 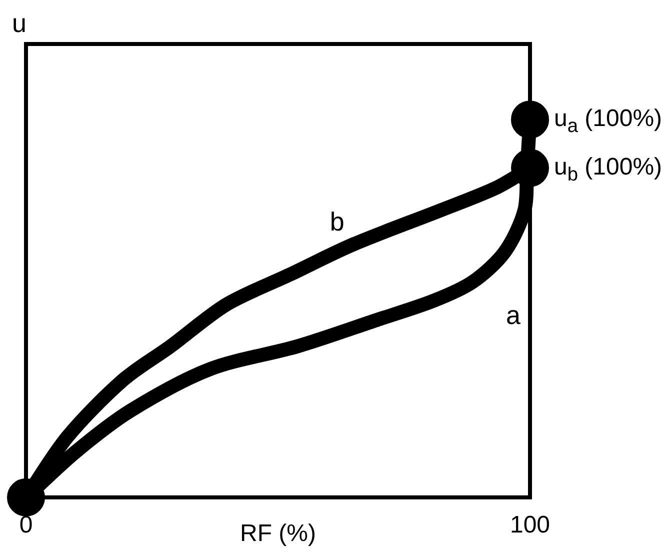 I want to click on x-tick-label: 100, so click(x=530, y=524).